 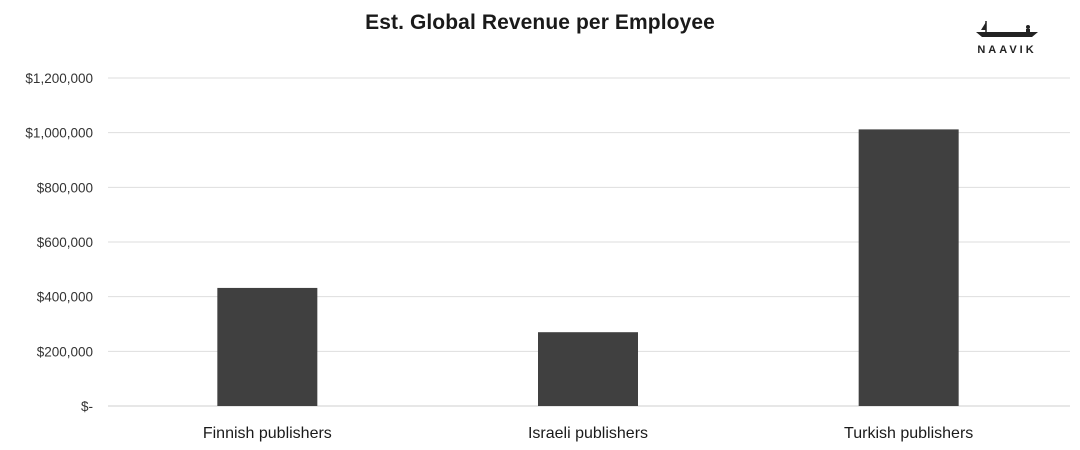 What do you see at coordinates (267, 433) in the screenshot?
I see `x-category-label: Finnish publishers` at bounding box center [267, 433].